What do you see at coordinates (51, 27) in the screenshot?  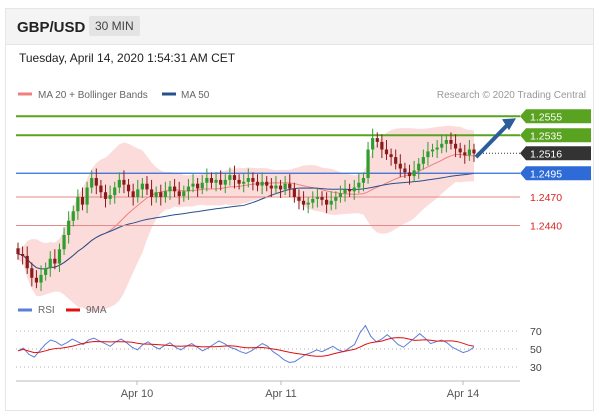 I see `instrument-title: GBP/USD` at bounding box center [51, 27].